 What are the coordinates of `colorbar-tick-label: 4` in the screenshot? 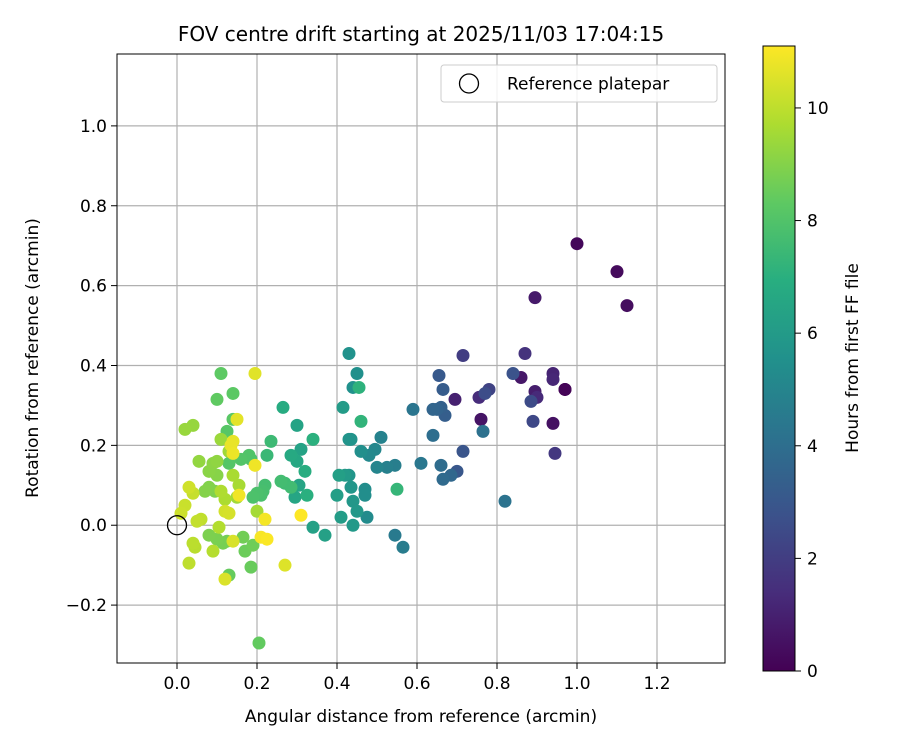 It's located at (812, 447).